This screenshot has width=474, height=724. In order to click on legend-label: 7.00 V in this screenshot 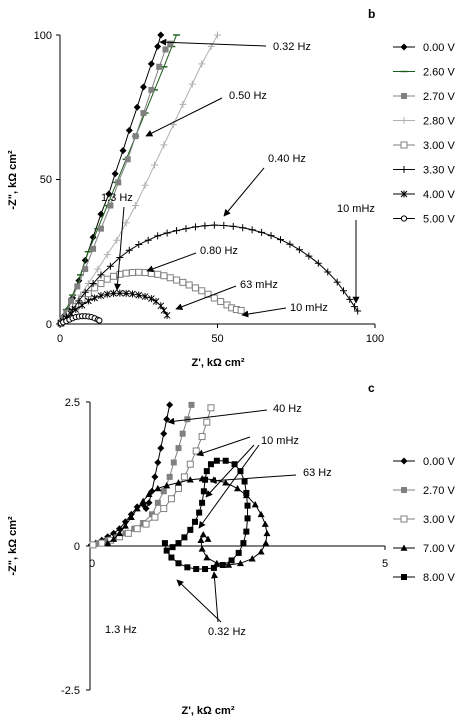, I will do `click(439, 549)`.